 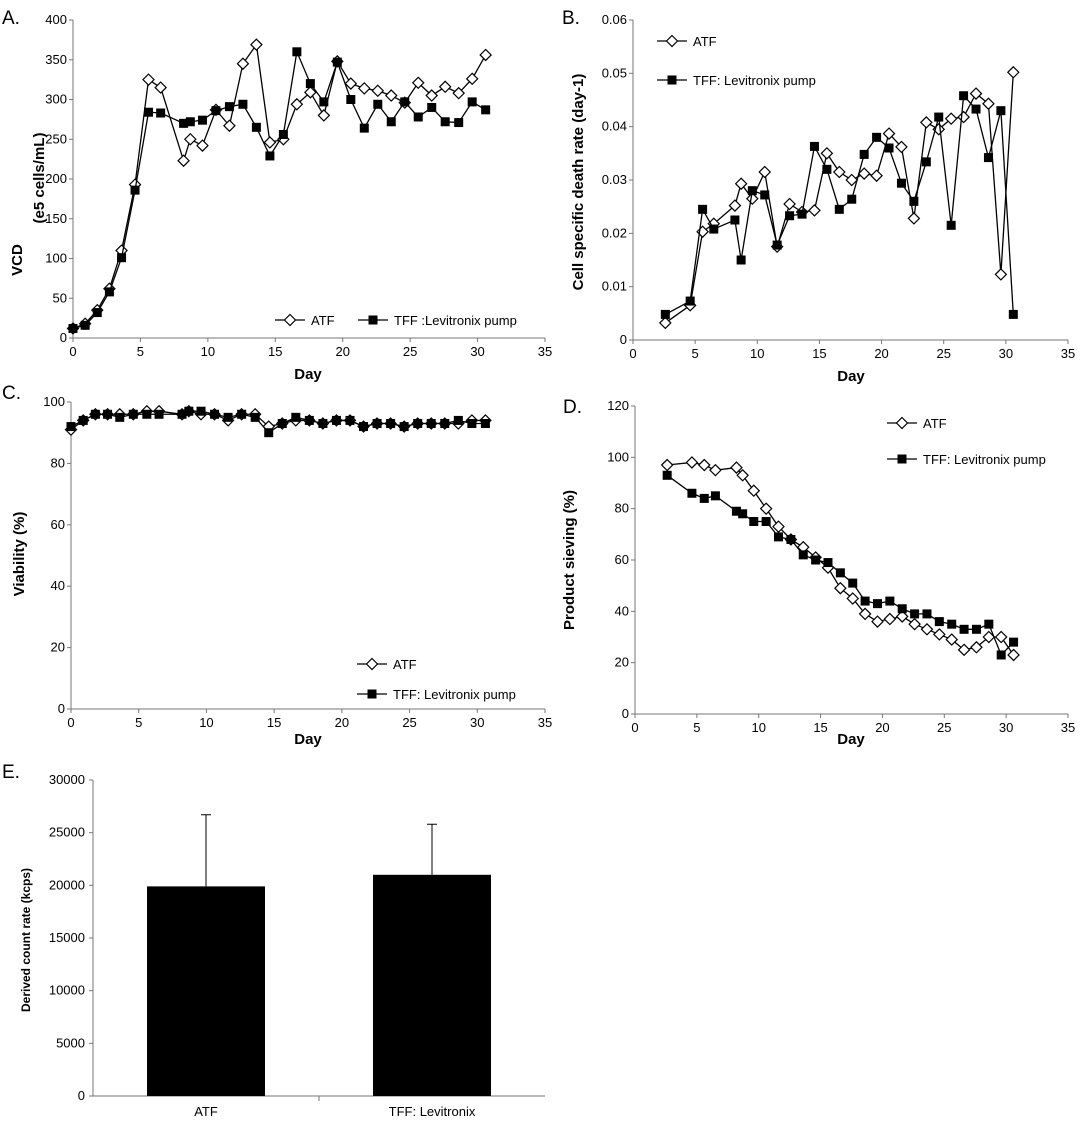 What do you see at coordinates (60, 297) in the screenshot?
I see `y-tick-label: 50` at bounding box center [60, 297].